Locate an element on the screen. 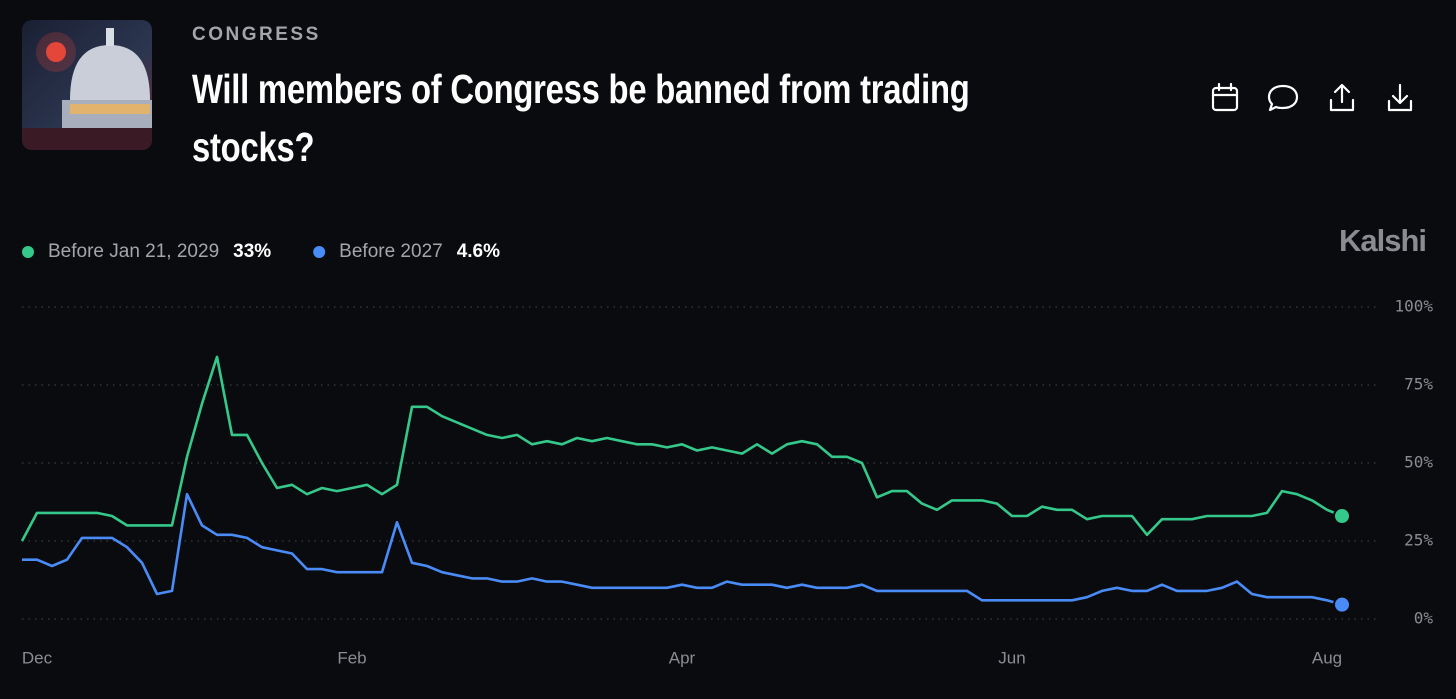 The width and height of the screenshot is (1456, 699). y-tick-label: 100% is located at coordinates (1413, 306).